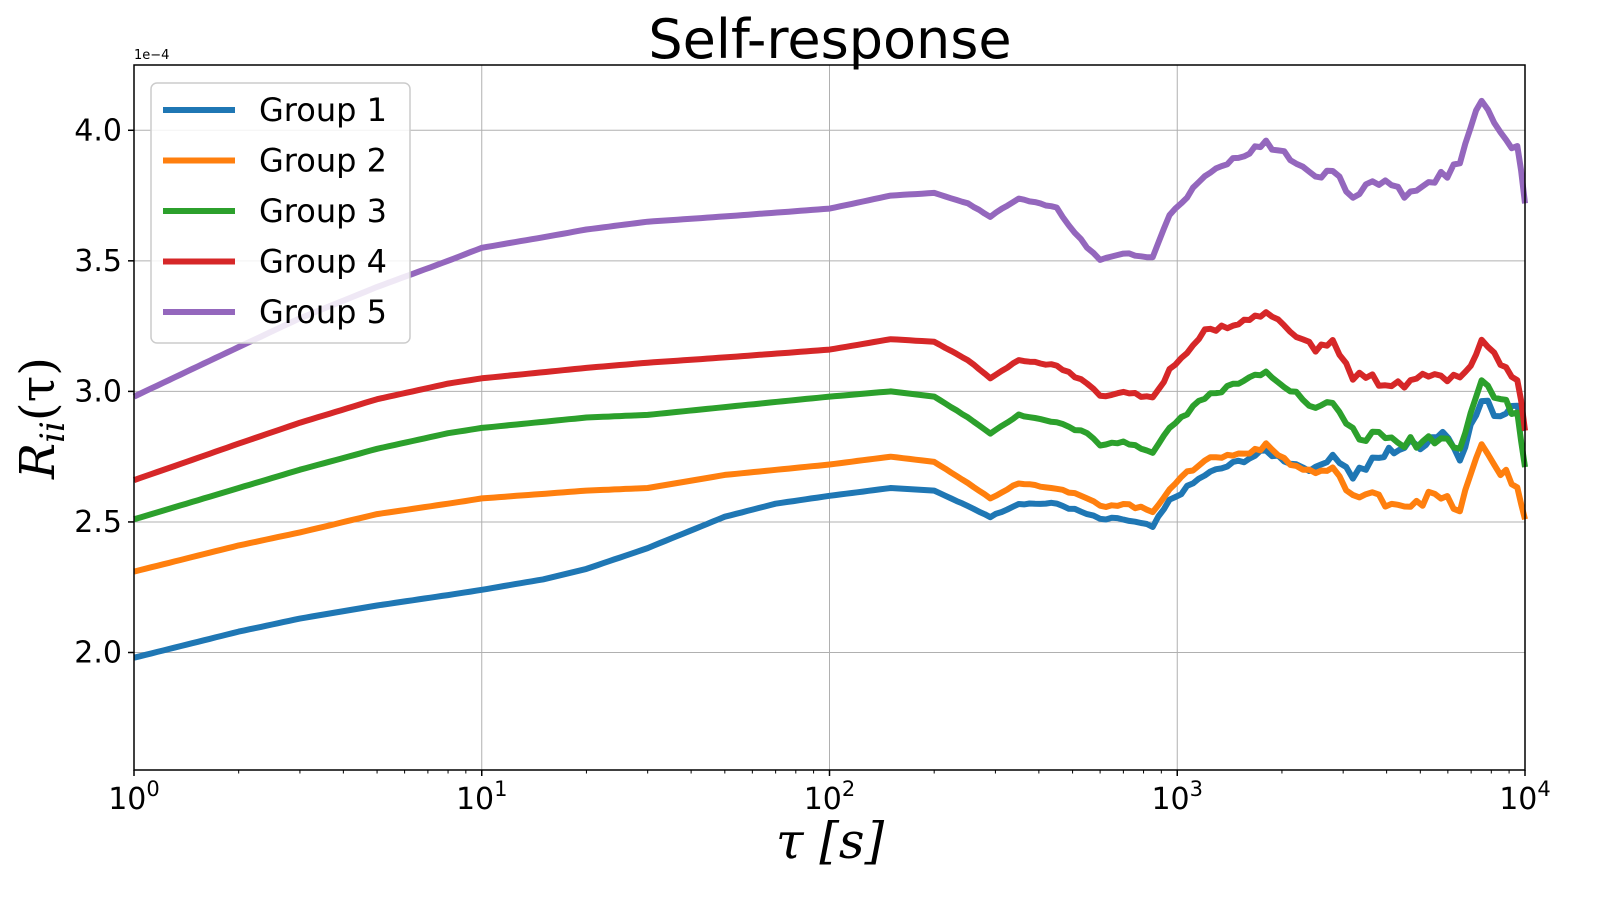 The image size is (1600, 900). I want to click on y-offset-label: 1e−4, so click(151, 55).